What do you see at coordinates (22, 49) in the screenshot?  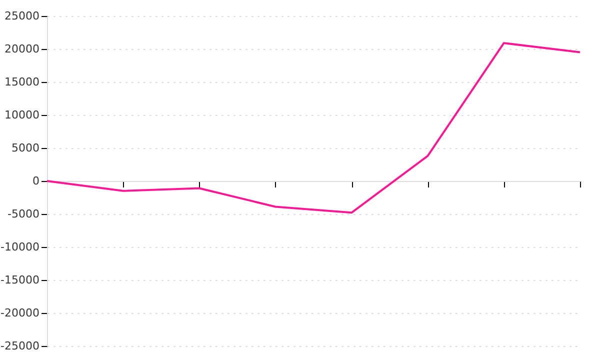 I see `y-tick-label: 20000` at bounding box center [22, 49].